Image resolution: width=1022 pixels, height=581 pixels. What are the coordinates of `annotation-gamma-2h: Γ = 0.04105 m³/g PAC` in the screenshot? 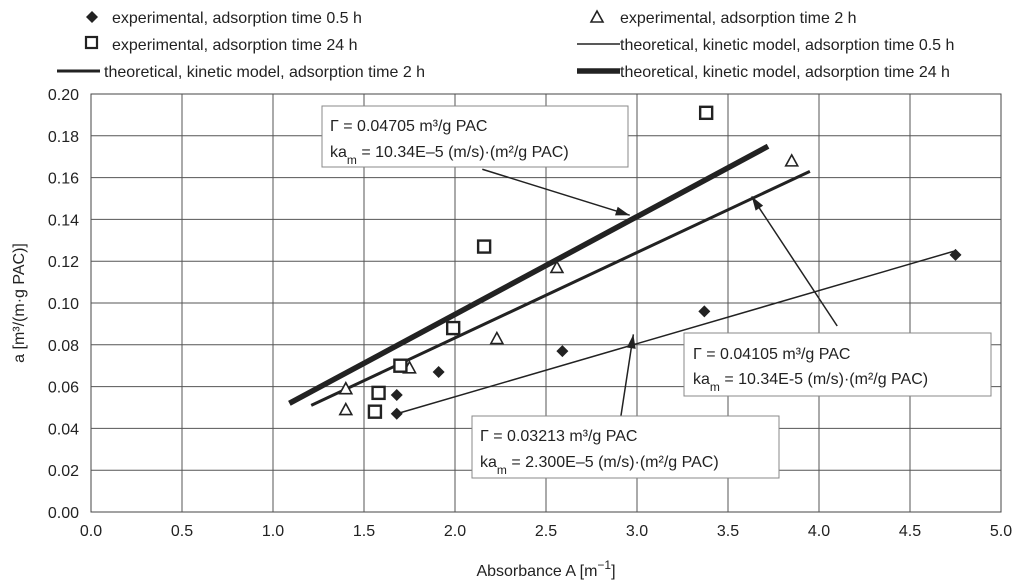 It's located at (771, 354).